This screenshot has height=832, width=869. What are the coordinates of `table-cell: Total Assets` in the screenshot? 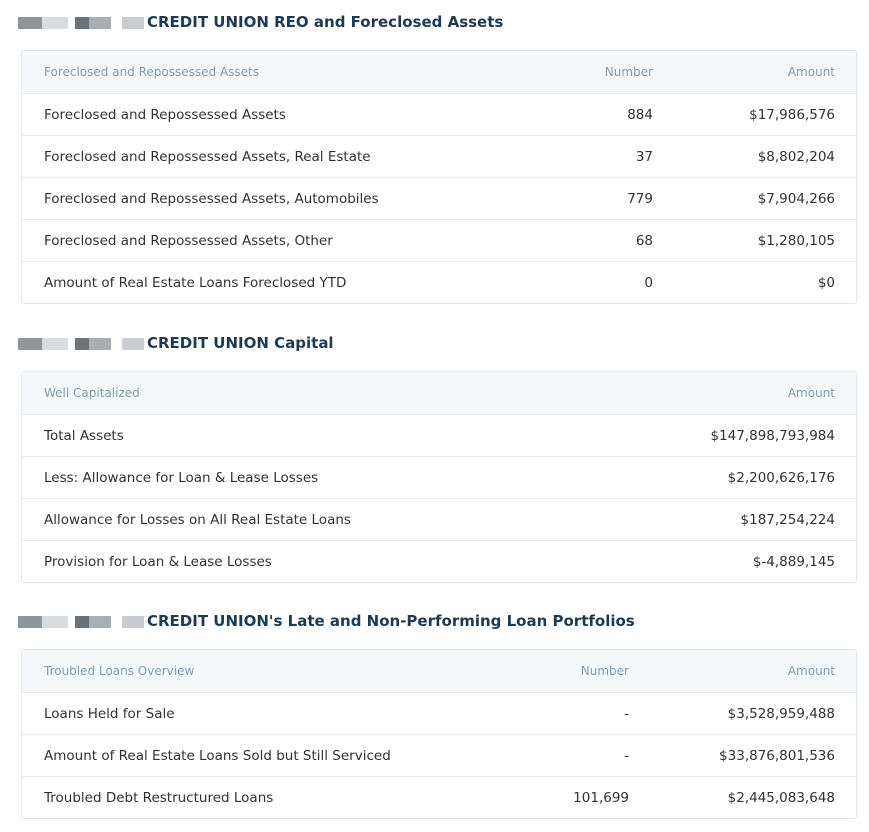 It's located at (84, 435).